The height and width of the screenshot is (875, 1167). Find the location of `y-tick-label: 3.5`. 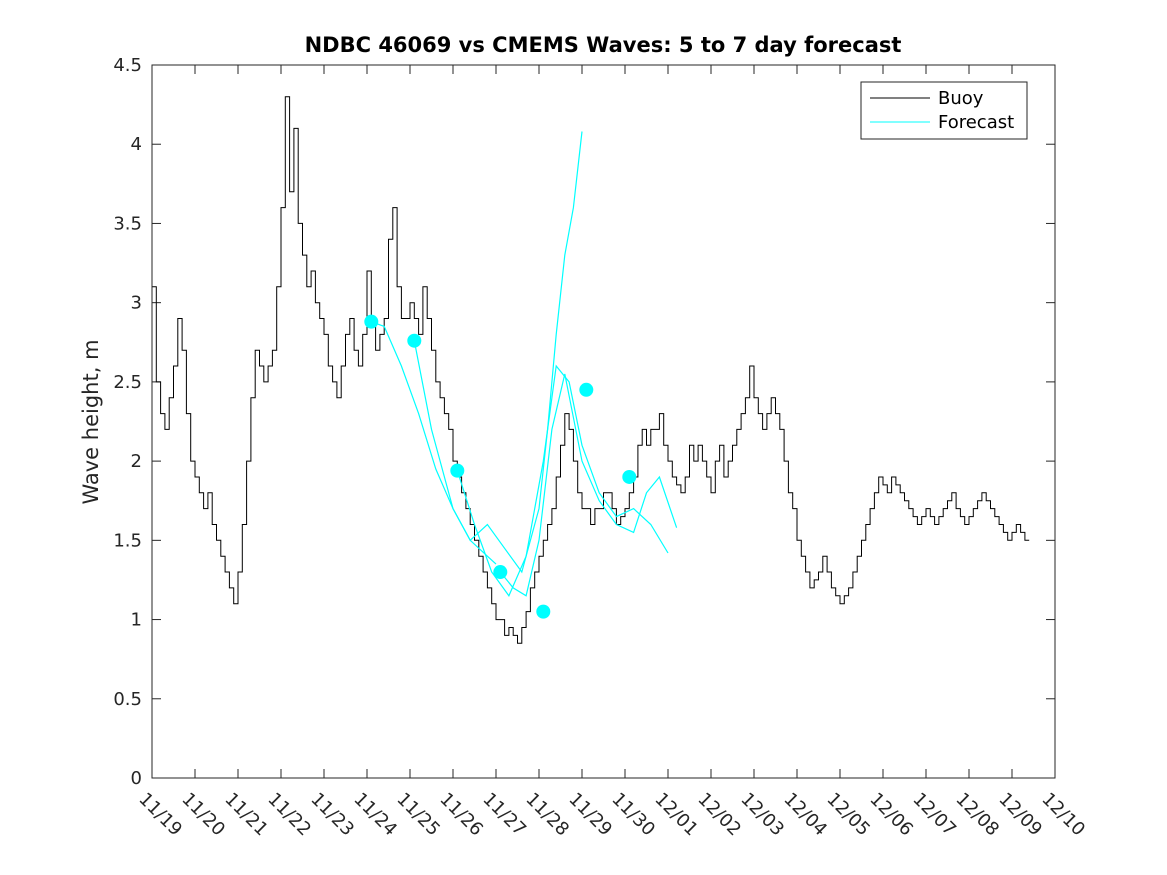

y-tick-label: 3.5 is located at coordinates (127, 223).